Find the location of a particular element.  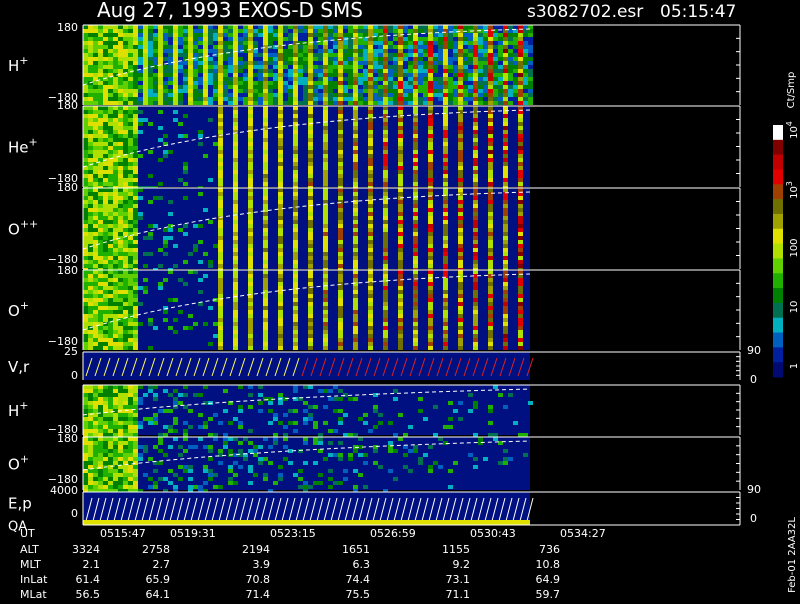

table-cell: UT is located at coordinates (27, 533).